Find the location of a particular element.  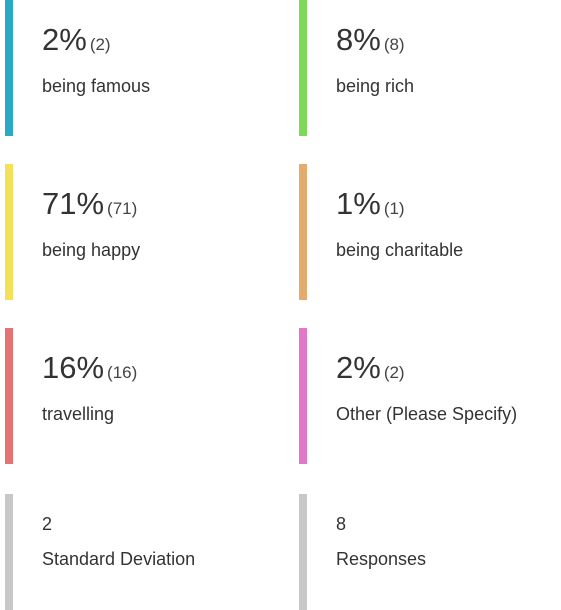

result-value: 16% (16) is located at coordinates (89, 368).